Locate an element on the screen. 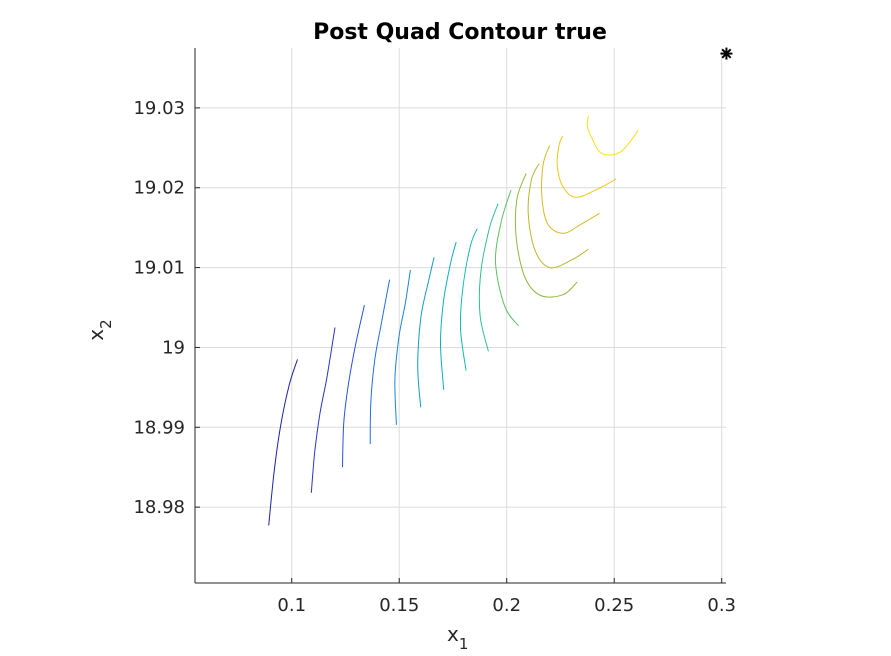 The image size is (891, 656). y-tick-label: 19.02 is located at coordinates (159, 188).